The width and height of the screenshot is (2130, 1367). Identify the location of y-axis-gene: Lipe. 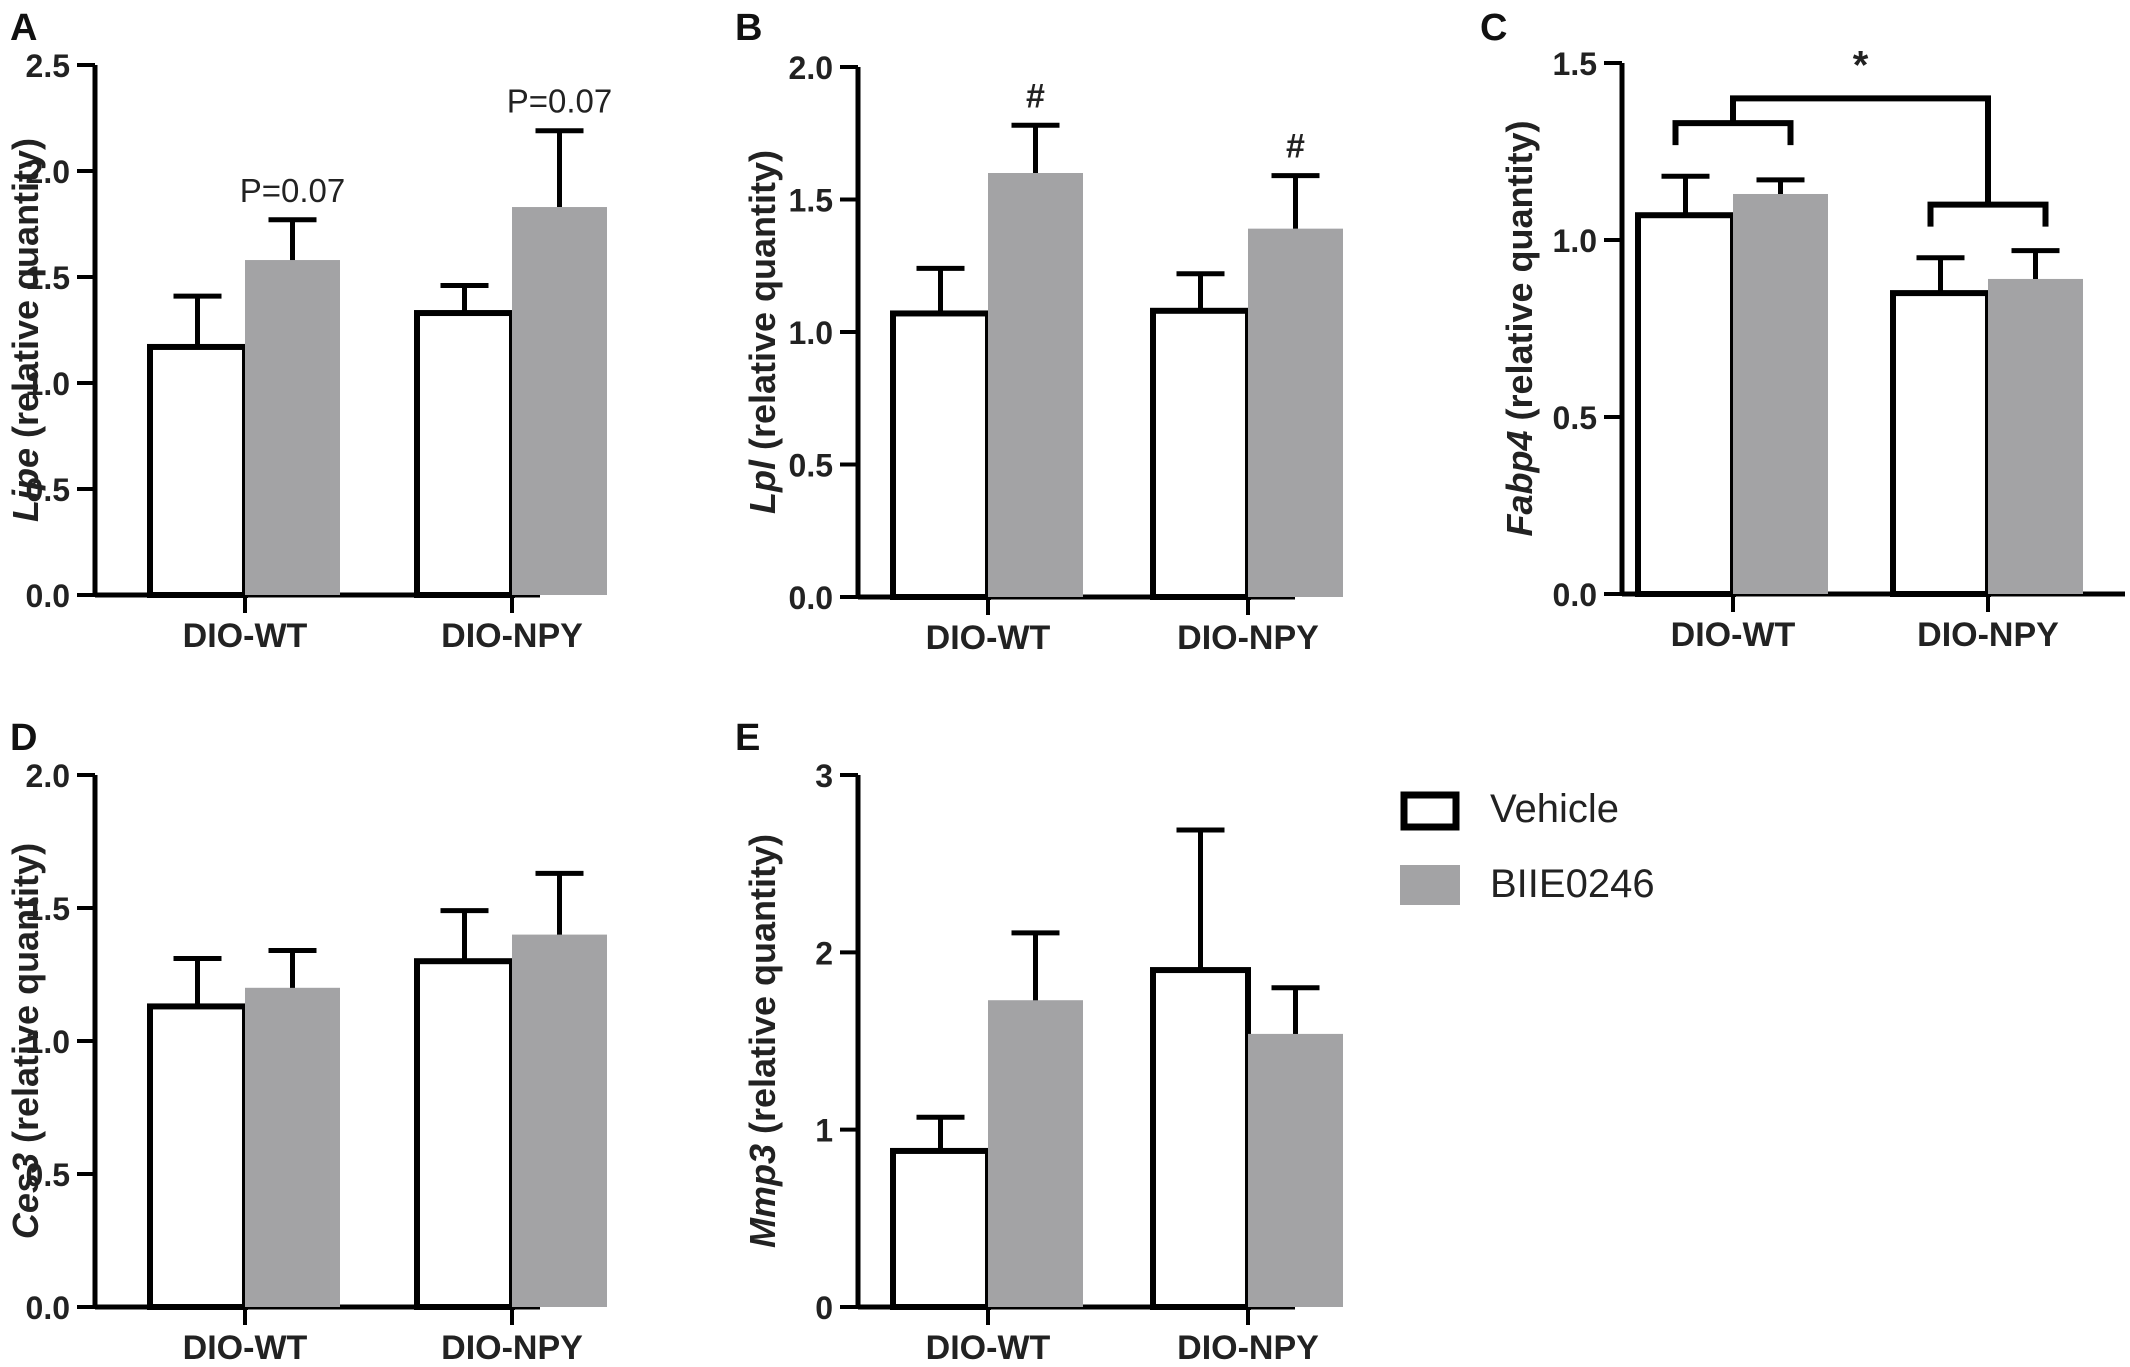
(25, 485).